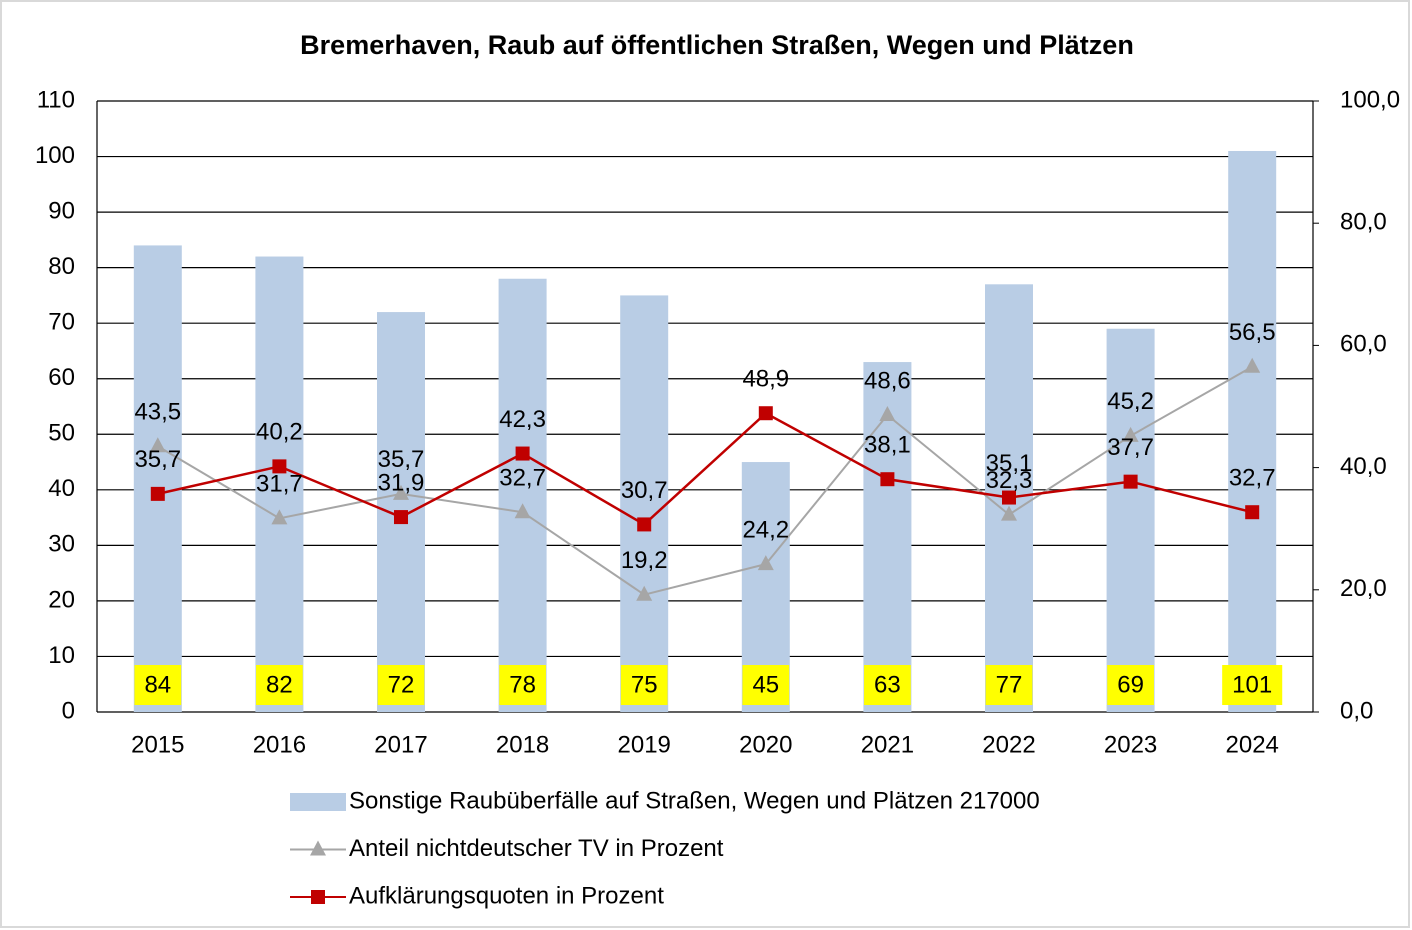  Describe the element at coordinates (1363, 466) in the screenshot. I see `y2-tick-label: 40,0` at that location.